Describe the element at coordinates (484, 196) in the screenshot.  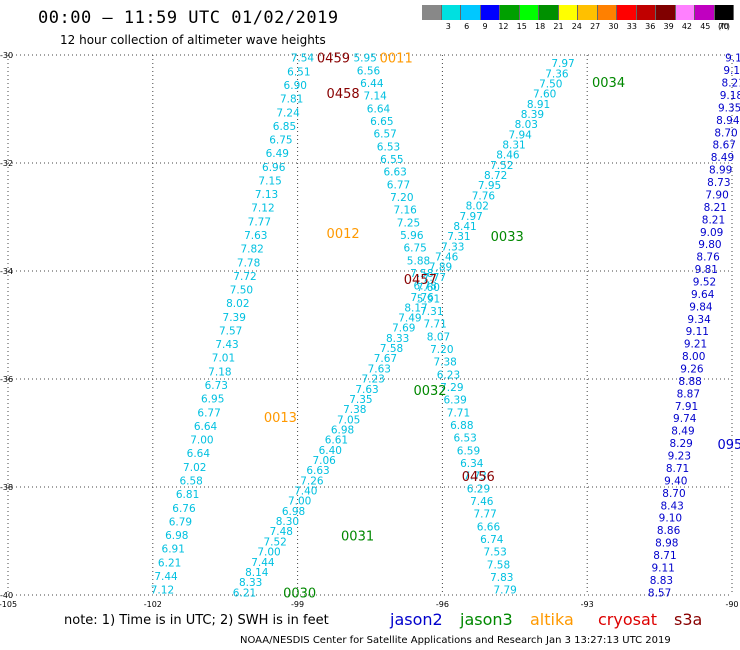
I see `swh-value: 7.76` at that location.